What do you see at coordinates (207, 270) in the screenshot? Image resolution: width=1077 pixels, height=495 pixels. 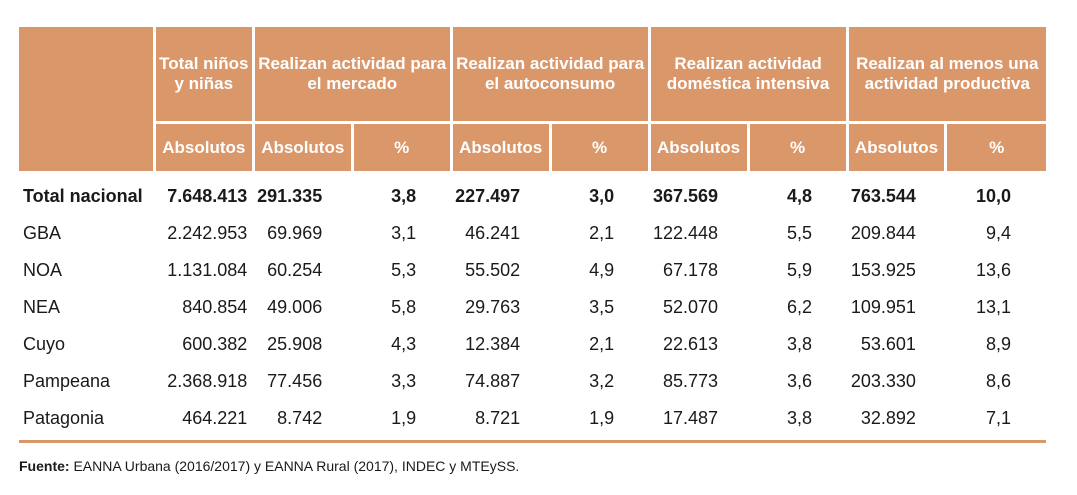 I see `total-cell: 1.131.084` at bounding box center [207, 270].